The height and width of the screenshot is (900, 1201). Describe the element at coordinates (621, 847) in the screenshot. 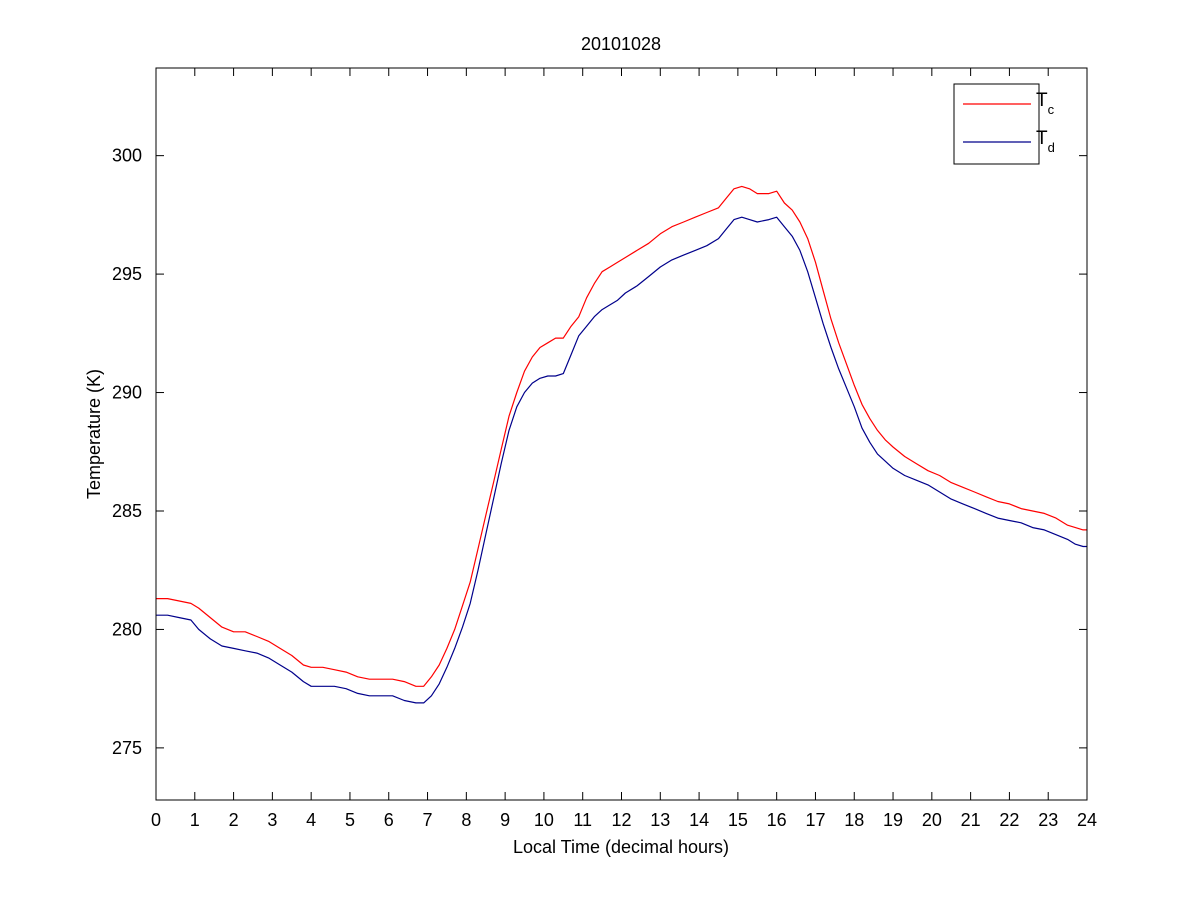

I see `x-axis-label: Local Time (decimal hours)` at that location.